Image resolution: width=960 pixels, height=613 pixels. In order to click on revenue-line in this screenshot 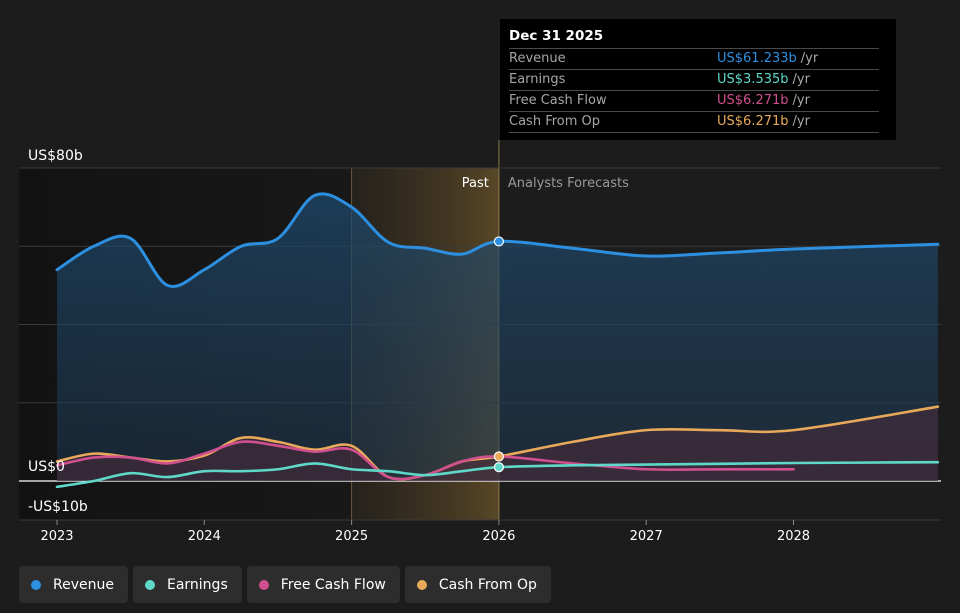, I will do `click(497, 240)`.